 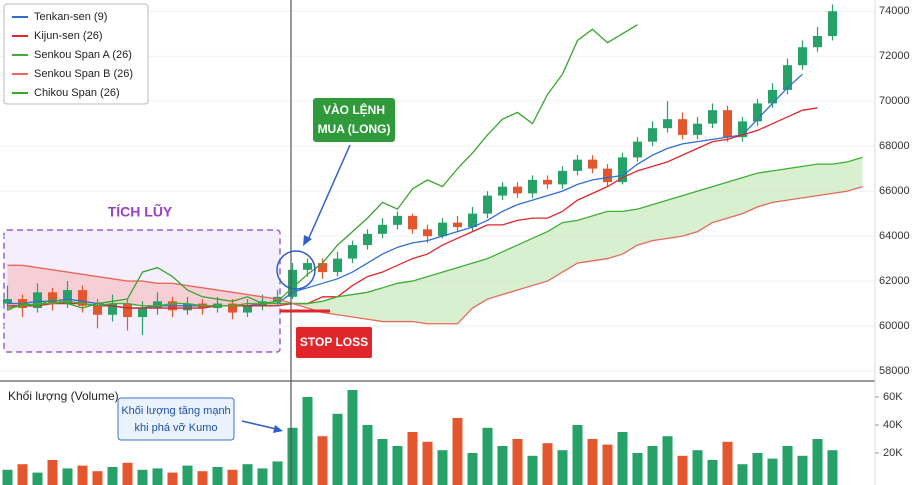 What do you see at coordinates (176, 419) in the screenshot?
I see `volume-note-box` at bounding box center [176, 419].